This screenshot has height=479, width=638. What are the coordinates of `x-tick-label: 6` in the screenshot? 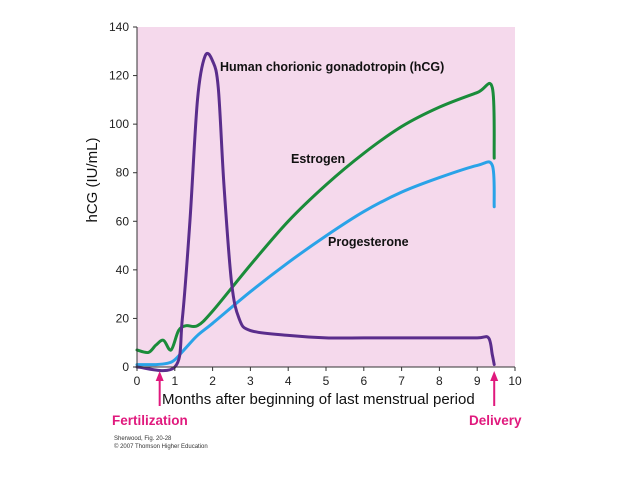 It's located at (363, 381).